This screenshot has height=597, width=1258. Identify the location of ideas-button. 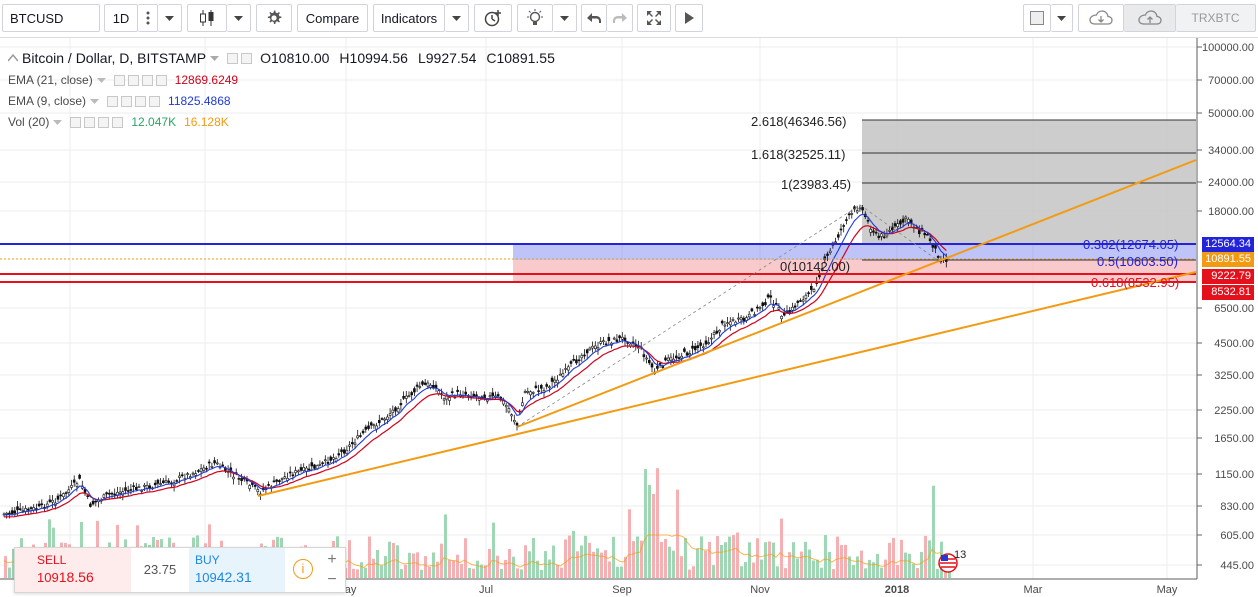
(535, 18).